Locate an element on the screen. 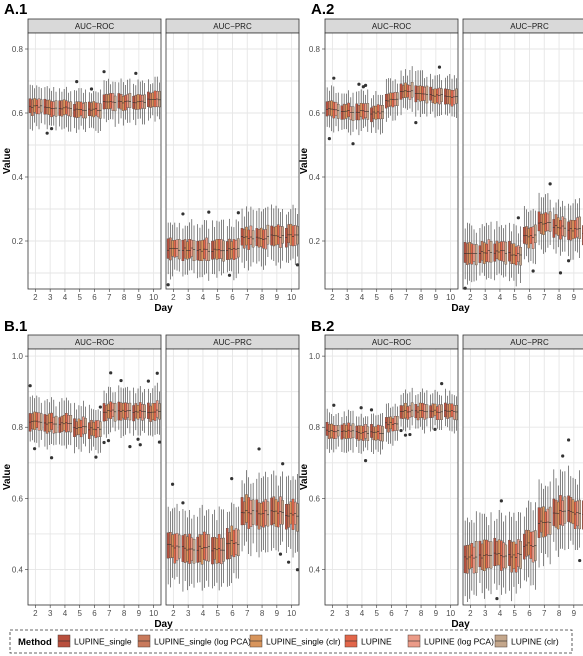  x-axis-title: Day is located at coordinates (460, 624).